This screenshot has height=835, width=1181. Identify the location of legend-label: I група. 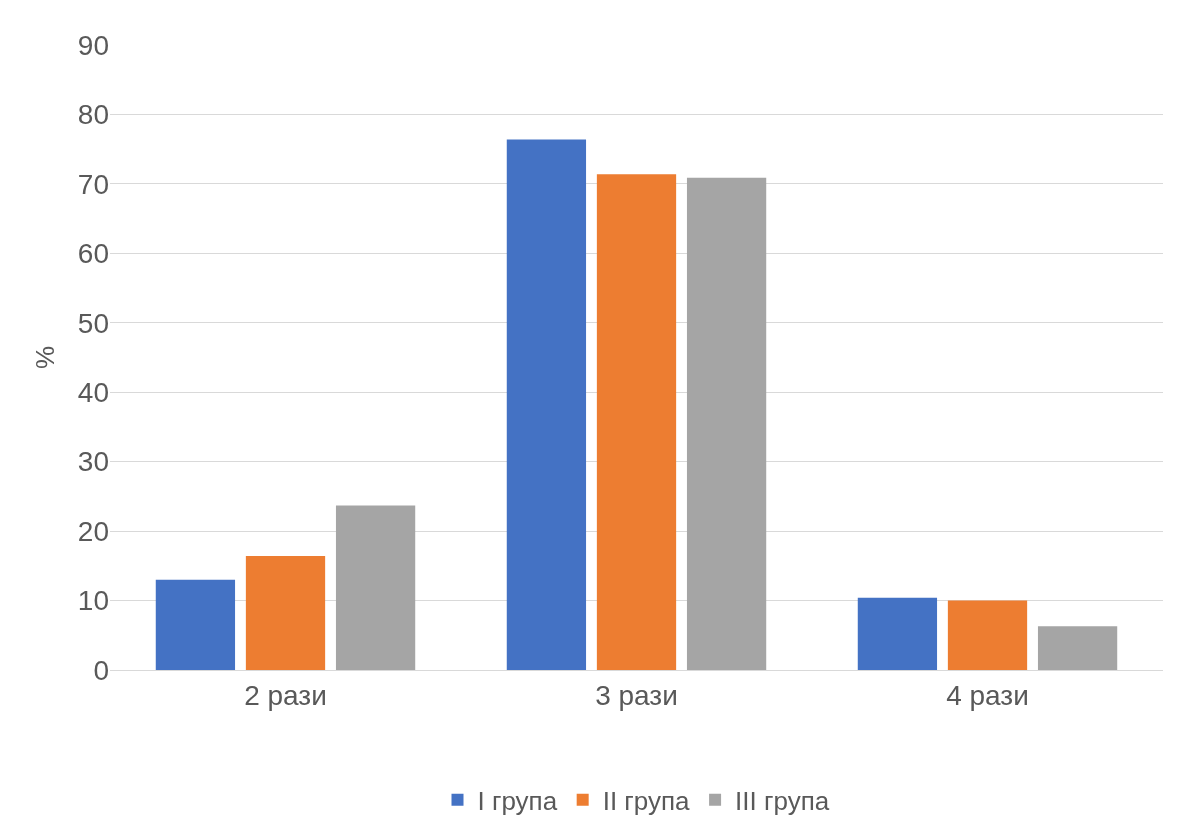
(517, 800).